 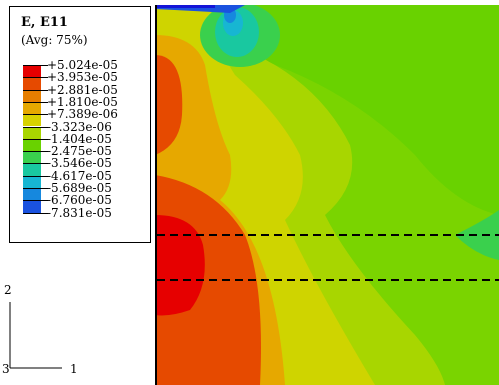 What do you see at coordinates (79, 200) in the screenshot?
I see `legend-tick-label: -6.760e-05` at bounding box center [79, 200].